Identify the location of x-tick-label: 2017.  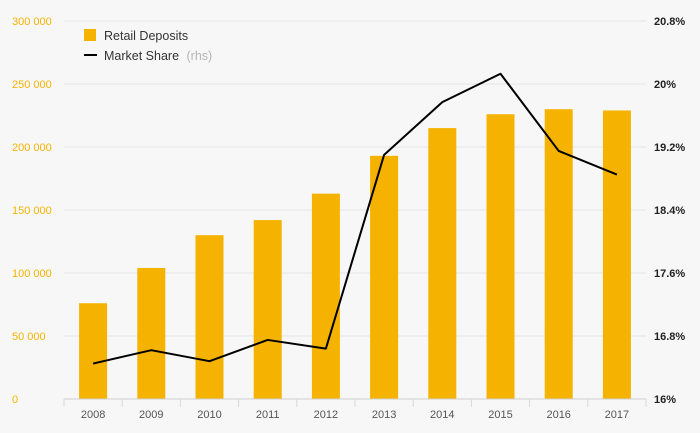
(617, 415).